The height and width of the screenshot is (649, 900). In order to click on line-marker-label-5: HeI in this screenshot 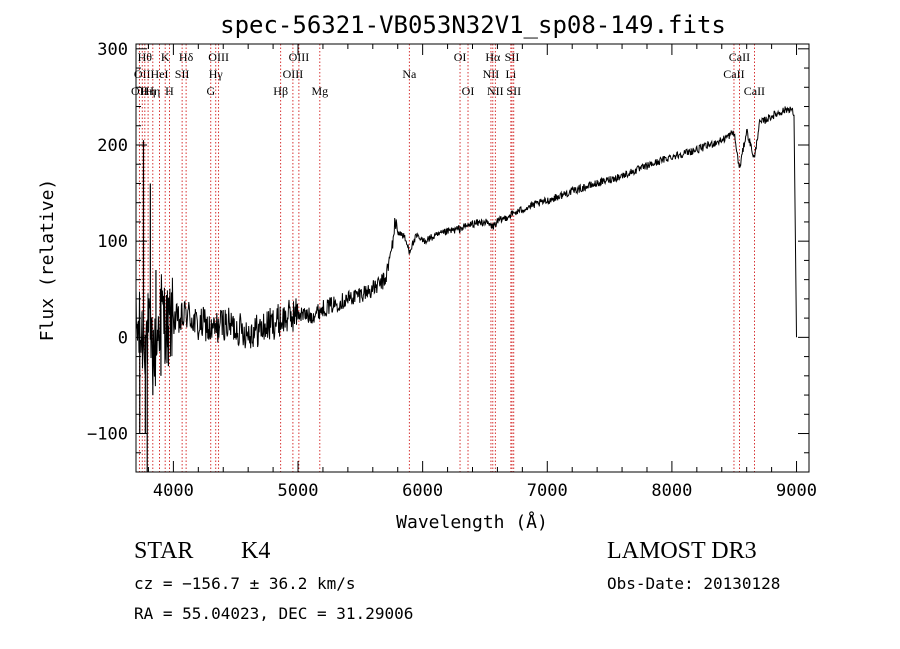, I will do `click(160, 74)`.